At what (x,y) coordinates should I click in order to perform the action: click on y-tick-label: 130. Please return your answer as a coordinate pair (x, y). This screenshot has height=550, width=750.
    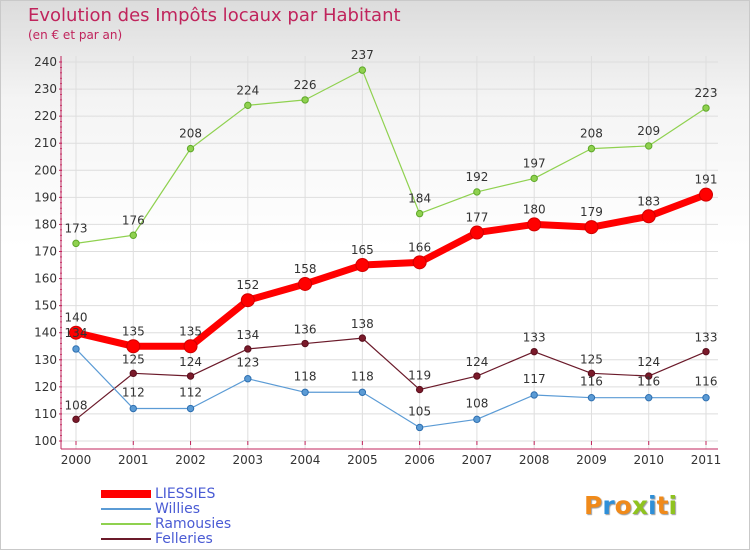
    Looking at the image, I should click on (45, 360).